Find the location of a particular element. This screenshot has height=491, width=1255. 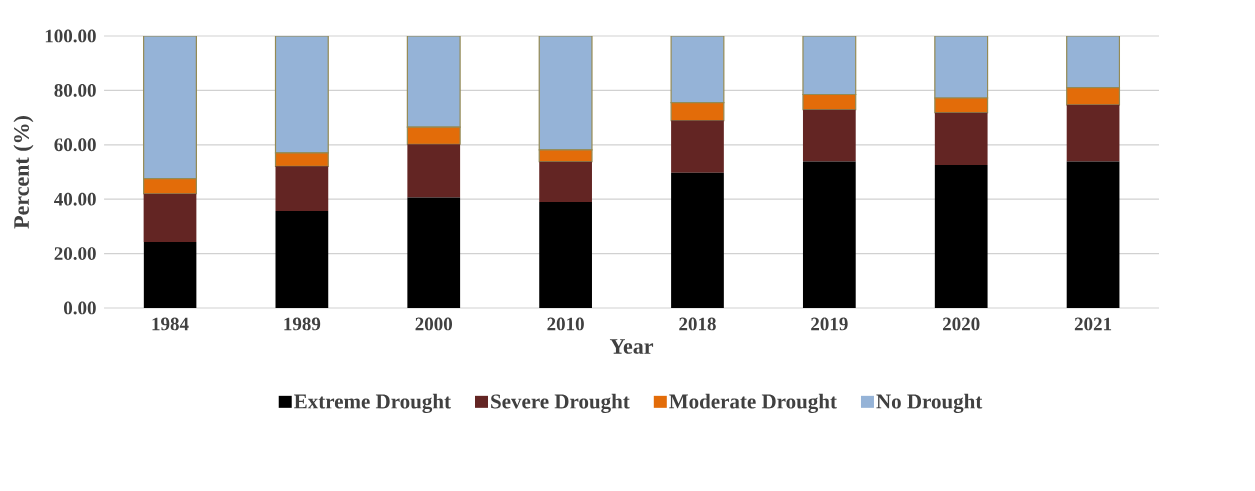

x-tick-label: 2020 is located at coordinates (961, 324).